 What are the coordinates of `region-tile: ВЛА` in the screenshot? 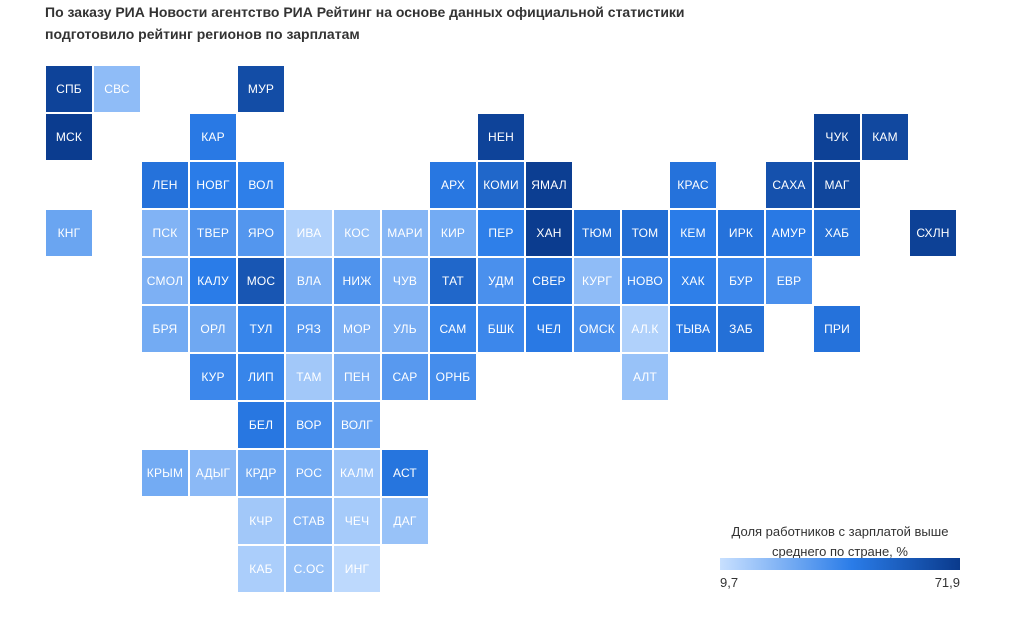 It's located at (309, 281).